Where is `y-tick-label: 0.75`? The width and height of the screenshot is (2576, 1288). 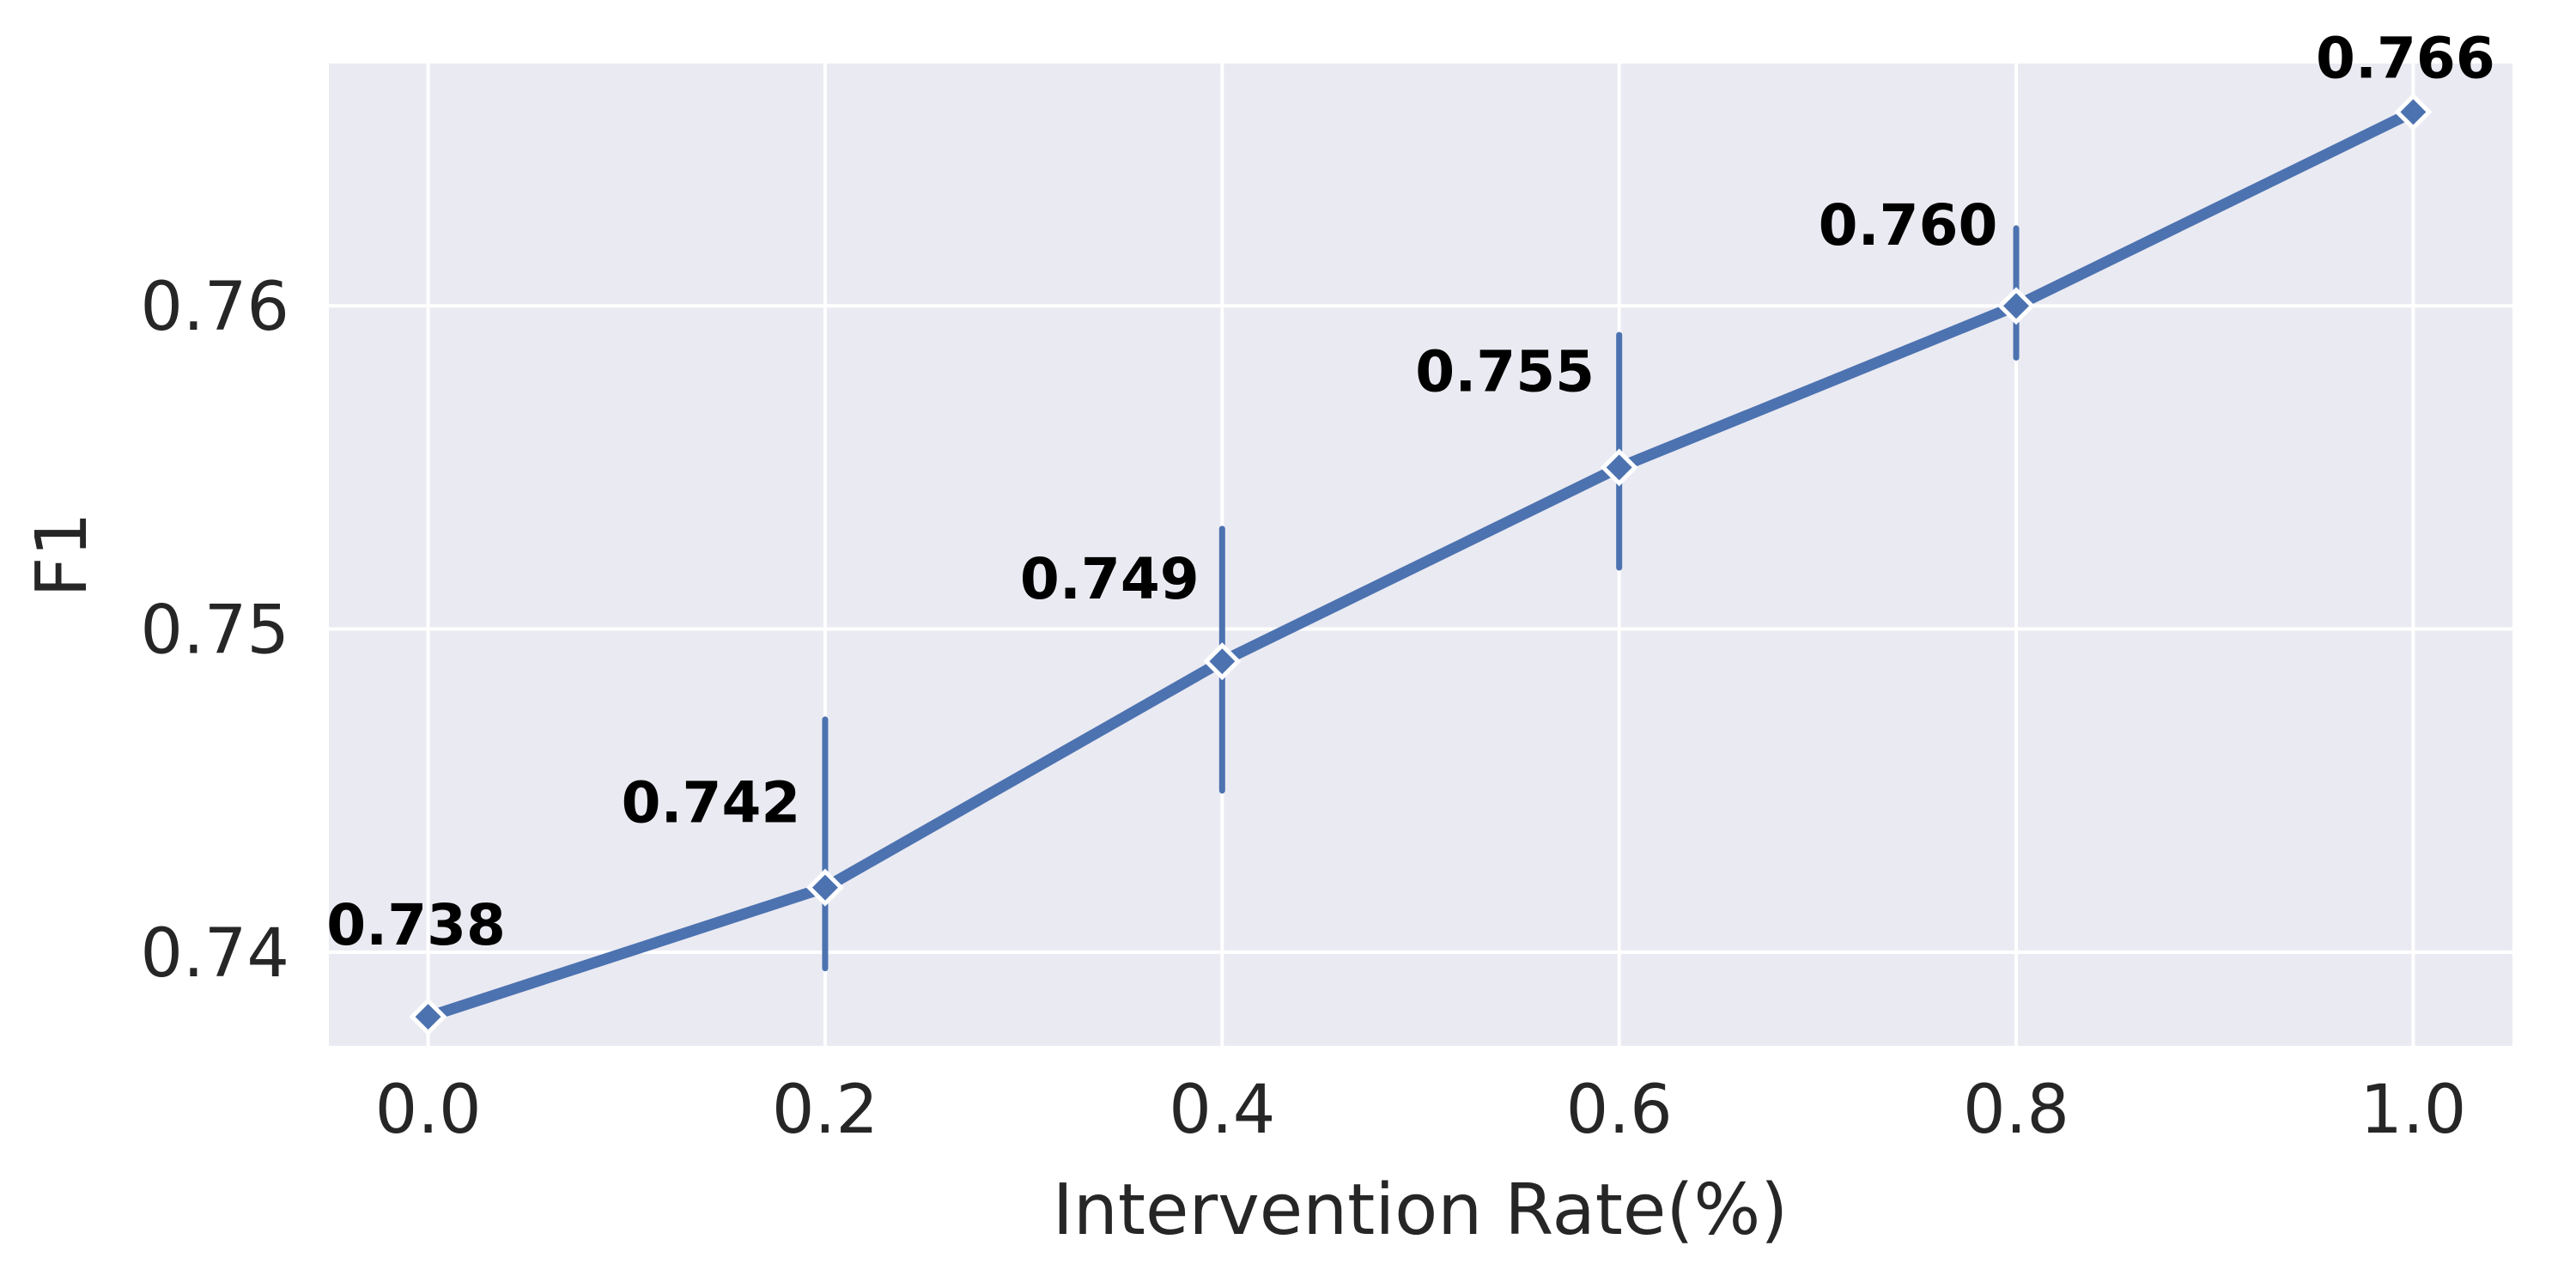
y-tick-label: 0.75 is located at coordinates (214, 631).